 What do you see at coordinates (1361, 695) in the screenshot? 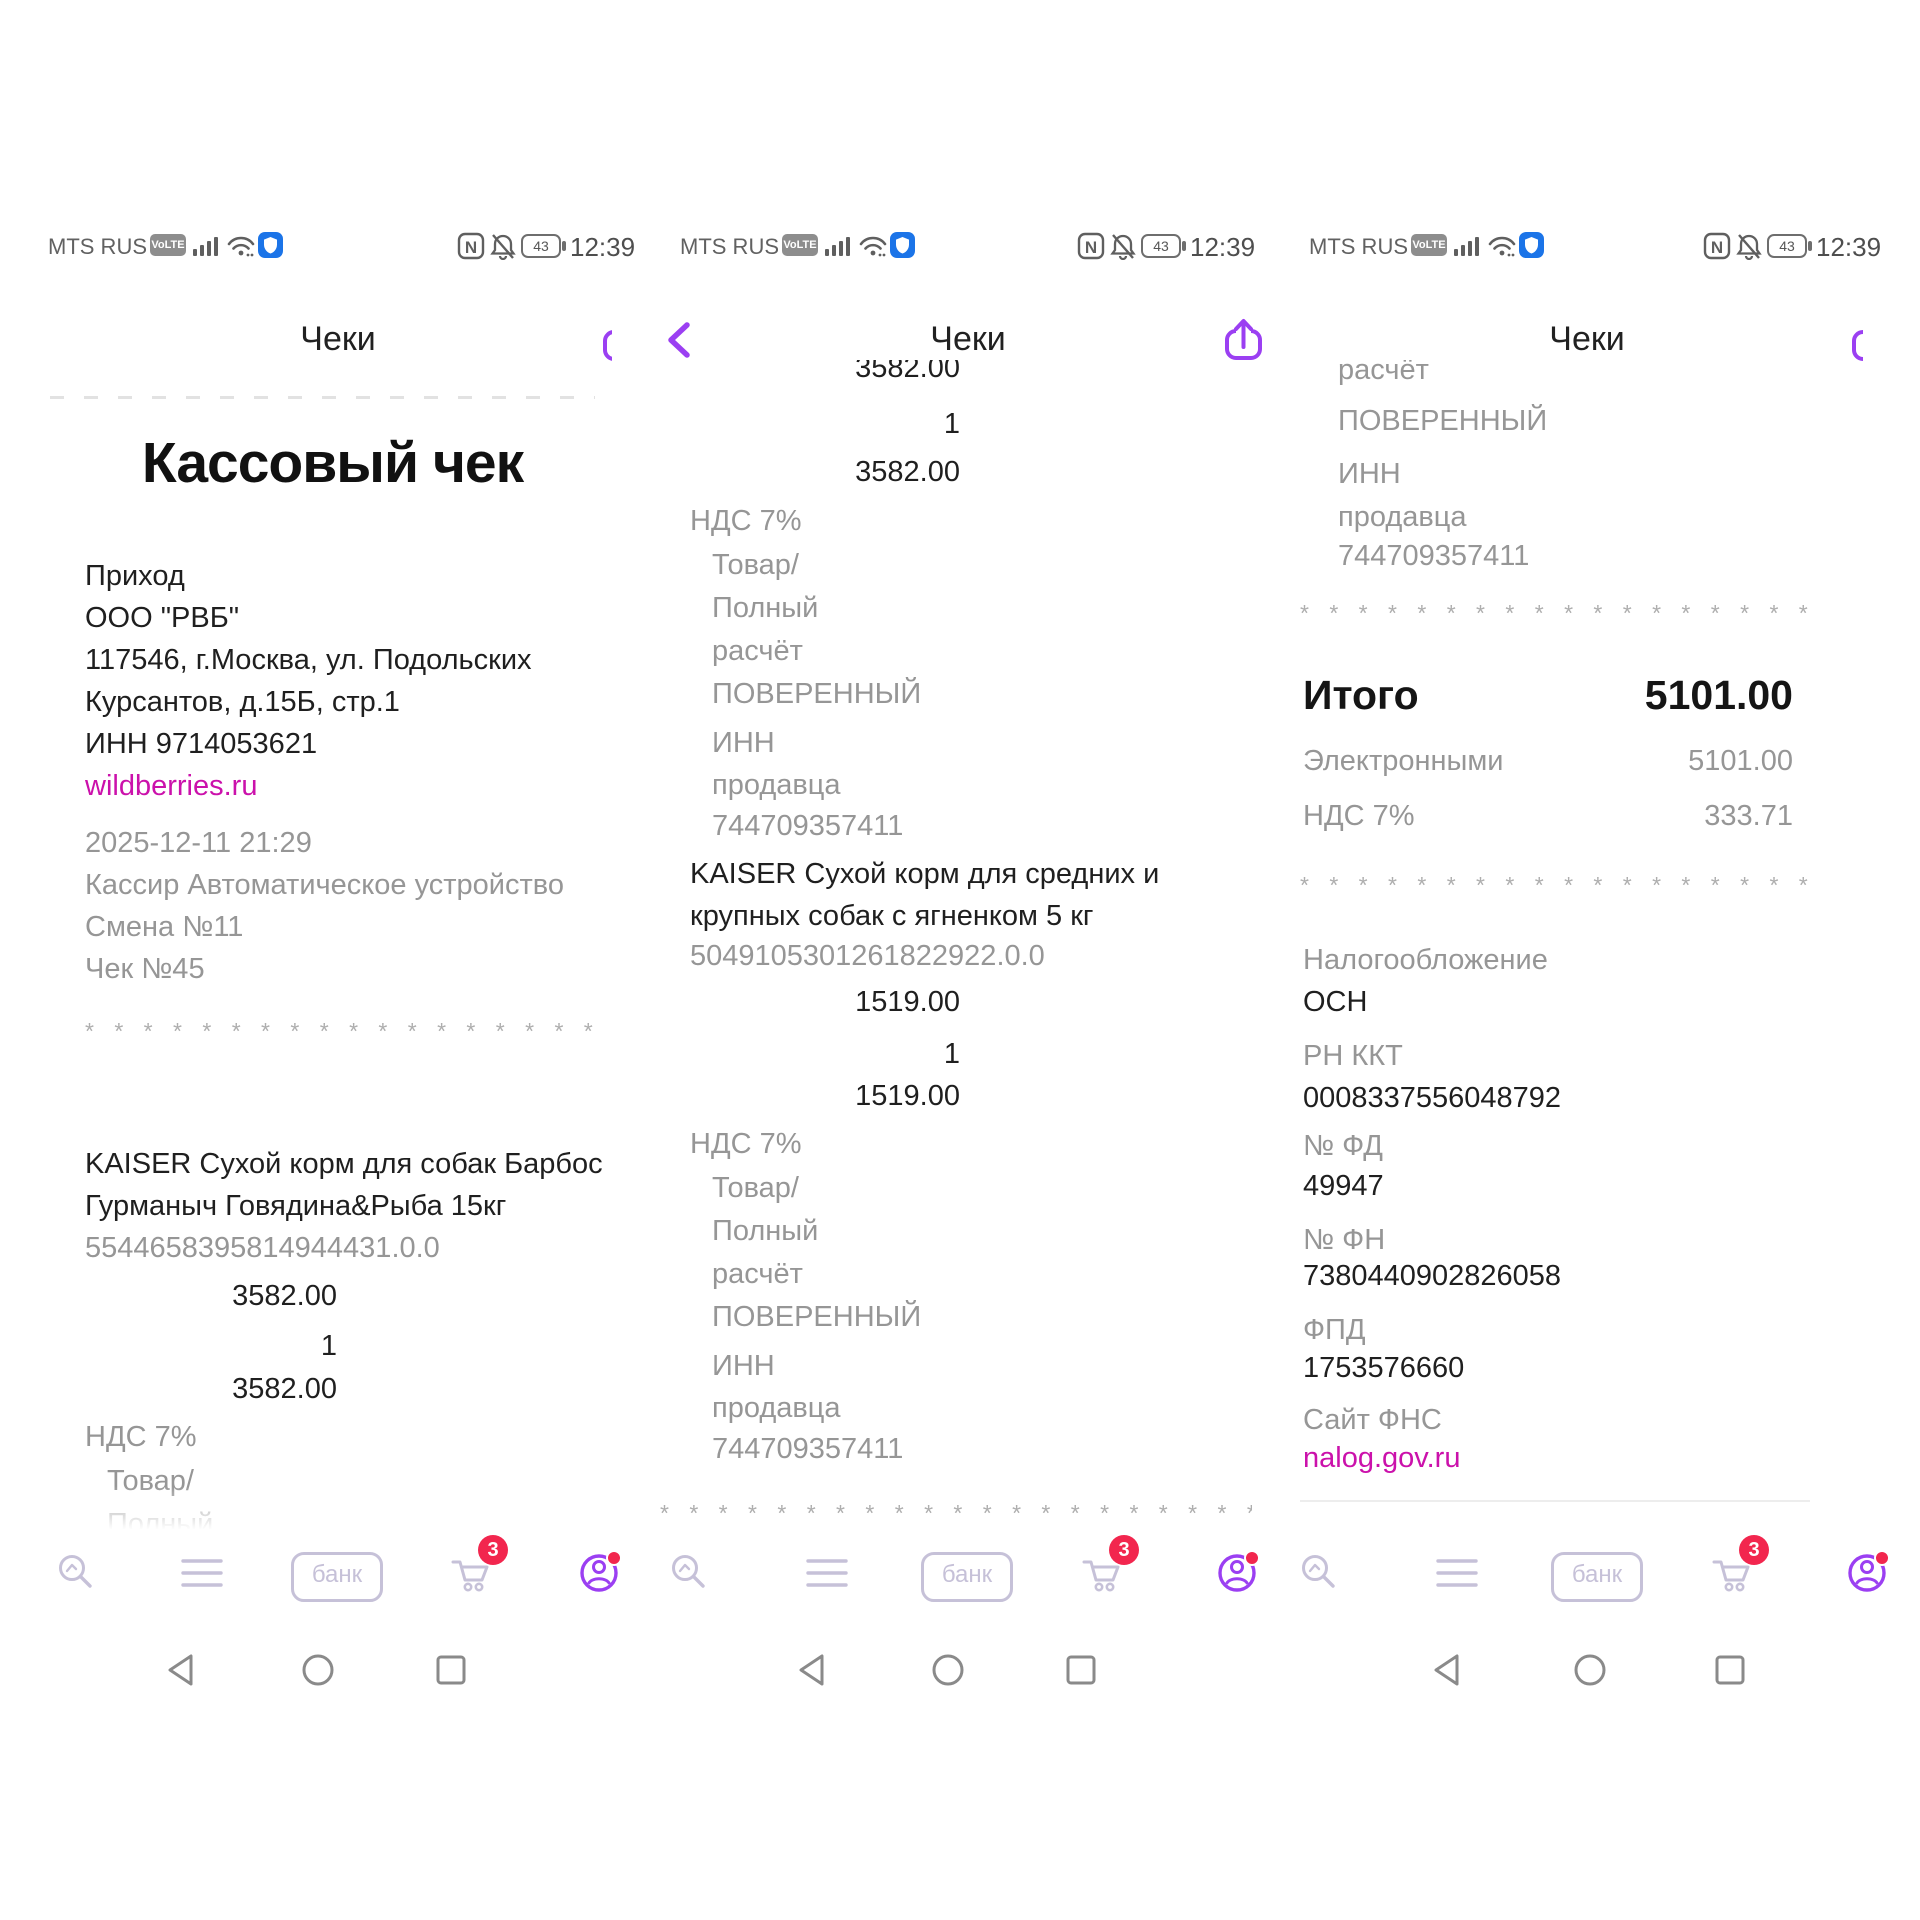
I see `total-label: Итого` at bounding box center [1361, 695].